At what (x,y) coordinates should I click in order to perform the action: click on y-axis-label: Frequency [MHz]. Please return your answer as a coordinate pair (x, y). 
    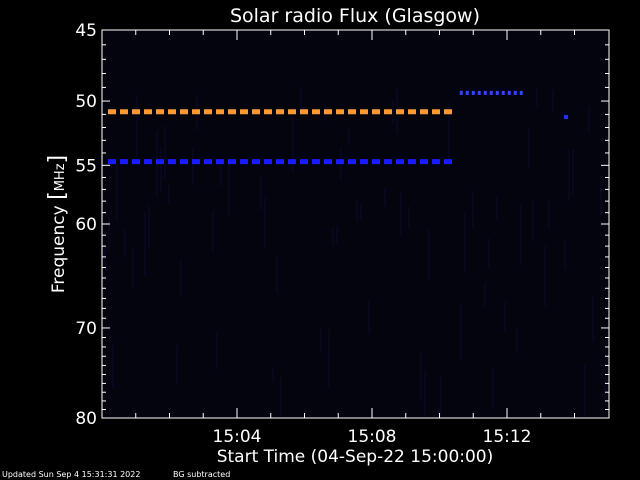
    Looking at the image, I should click on (57, 224).